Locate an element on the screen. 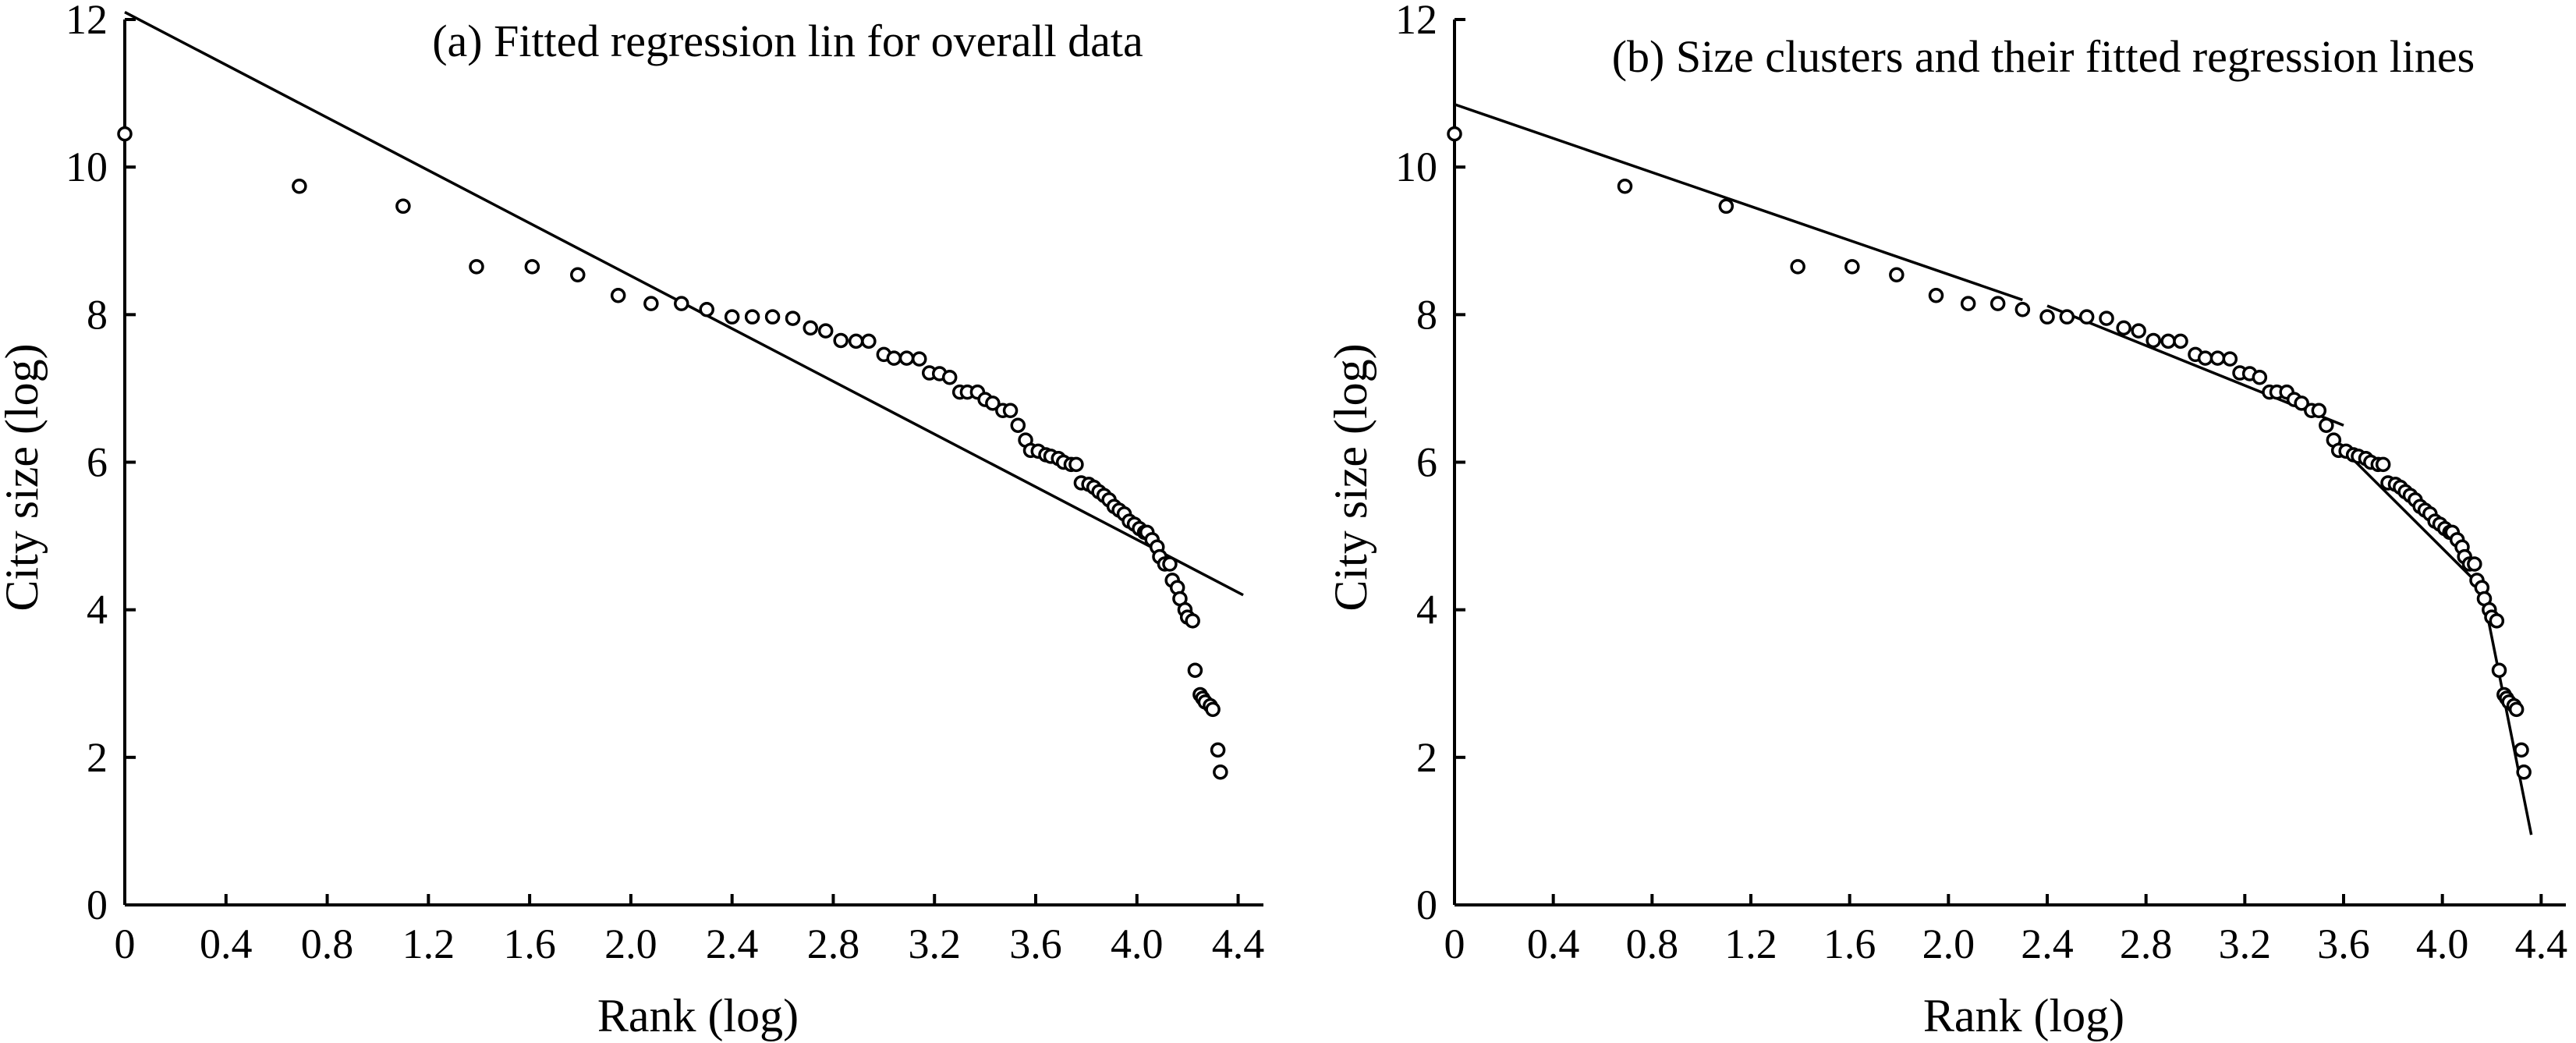 This screenshot has width=2576, height=1043. panel-b-x-tick-label: 0 is located at coordinates (1454, 944).